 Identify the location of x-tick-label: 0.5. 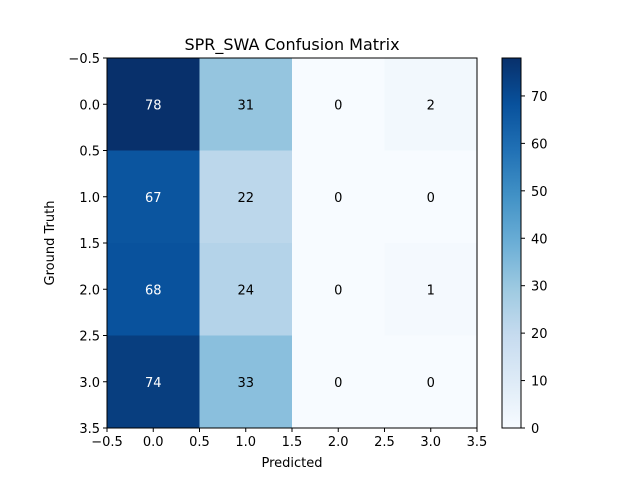
(199, 442).